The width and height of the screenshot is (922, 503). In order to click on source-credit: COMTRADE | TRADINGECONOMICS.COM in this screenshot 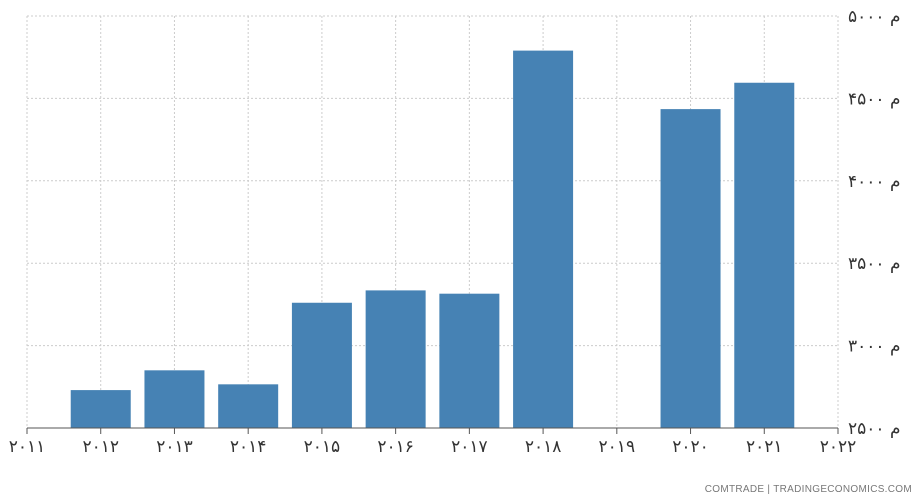, I will do `click(808, 489)`.